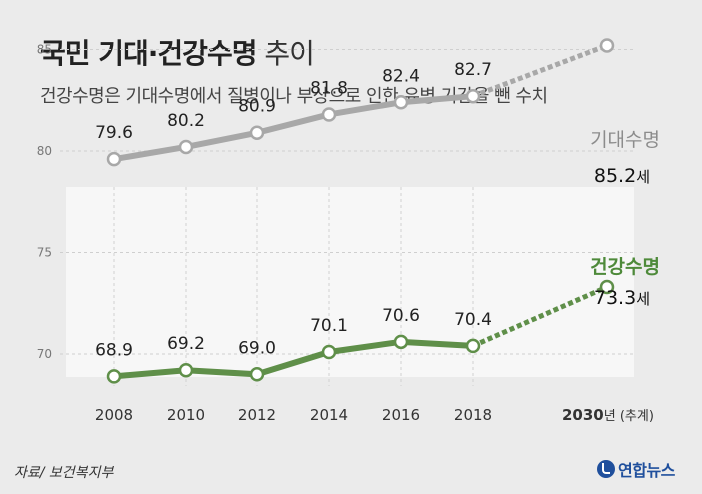  Describe the element at coordinates (625, 267) in the screenshot. I see `series-name-label: 건강수명` at that location.